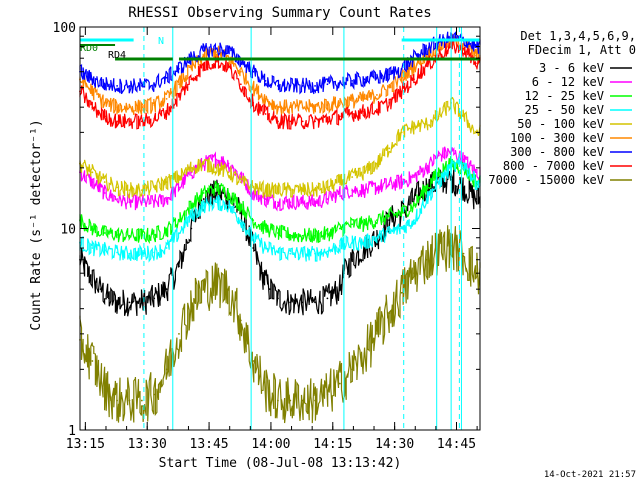 Image resolution: width=640 pixels, height=480 pixels. Describe the element at coordinates (582, 50) in the screenshot. I see `legend-header-line-2: FDecim 1, Att 0` at that location.